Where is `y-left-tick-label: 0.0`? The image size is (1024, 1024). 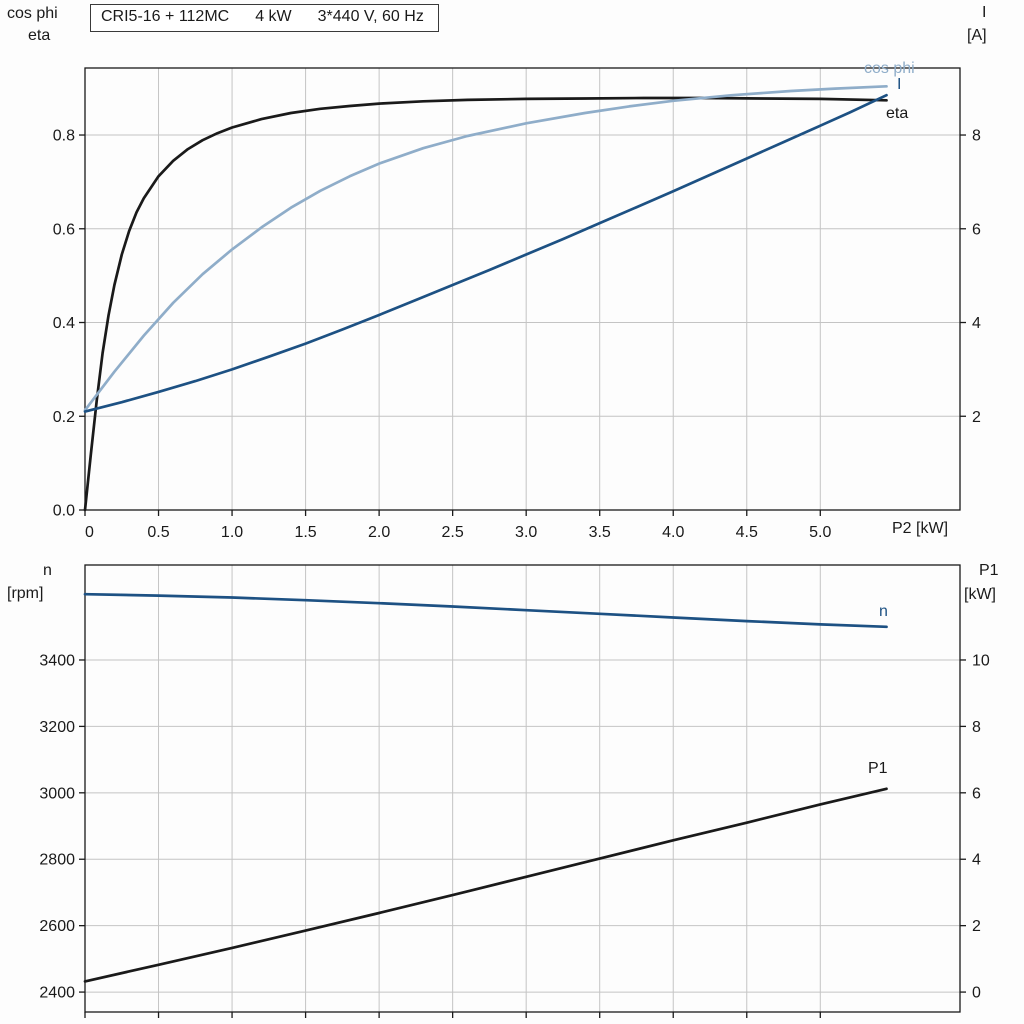 y-left-tick-label: 0.0 is located at coordinates (64, 511).